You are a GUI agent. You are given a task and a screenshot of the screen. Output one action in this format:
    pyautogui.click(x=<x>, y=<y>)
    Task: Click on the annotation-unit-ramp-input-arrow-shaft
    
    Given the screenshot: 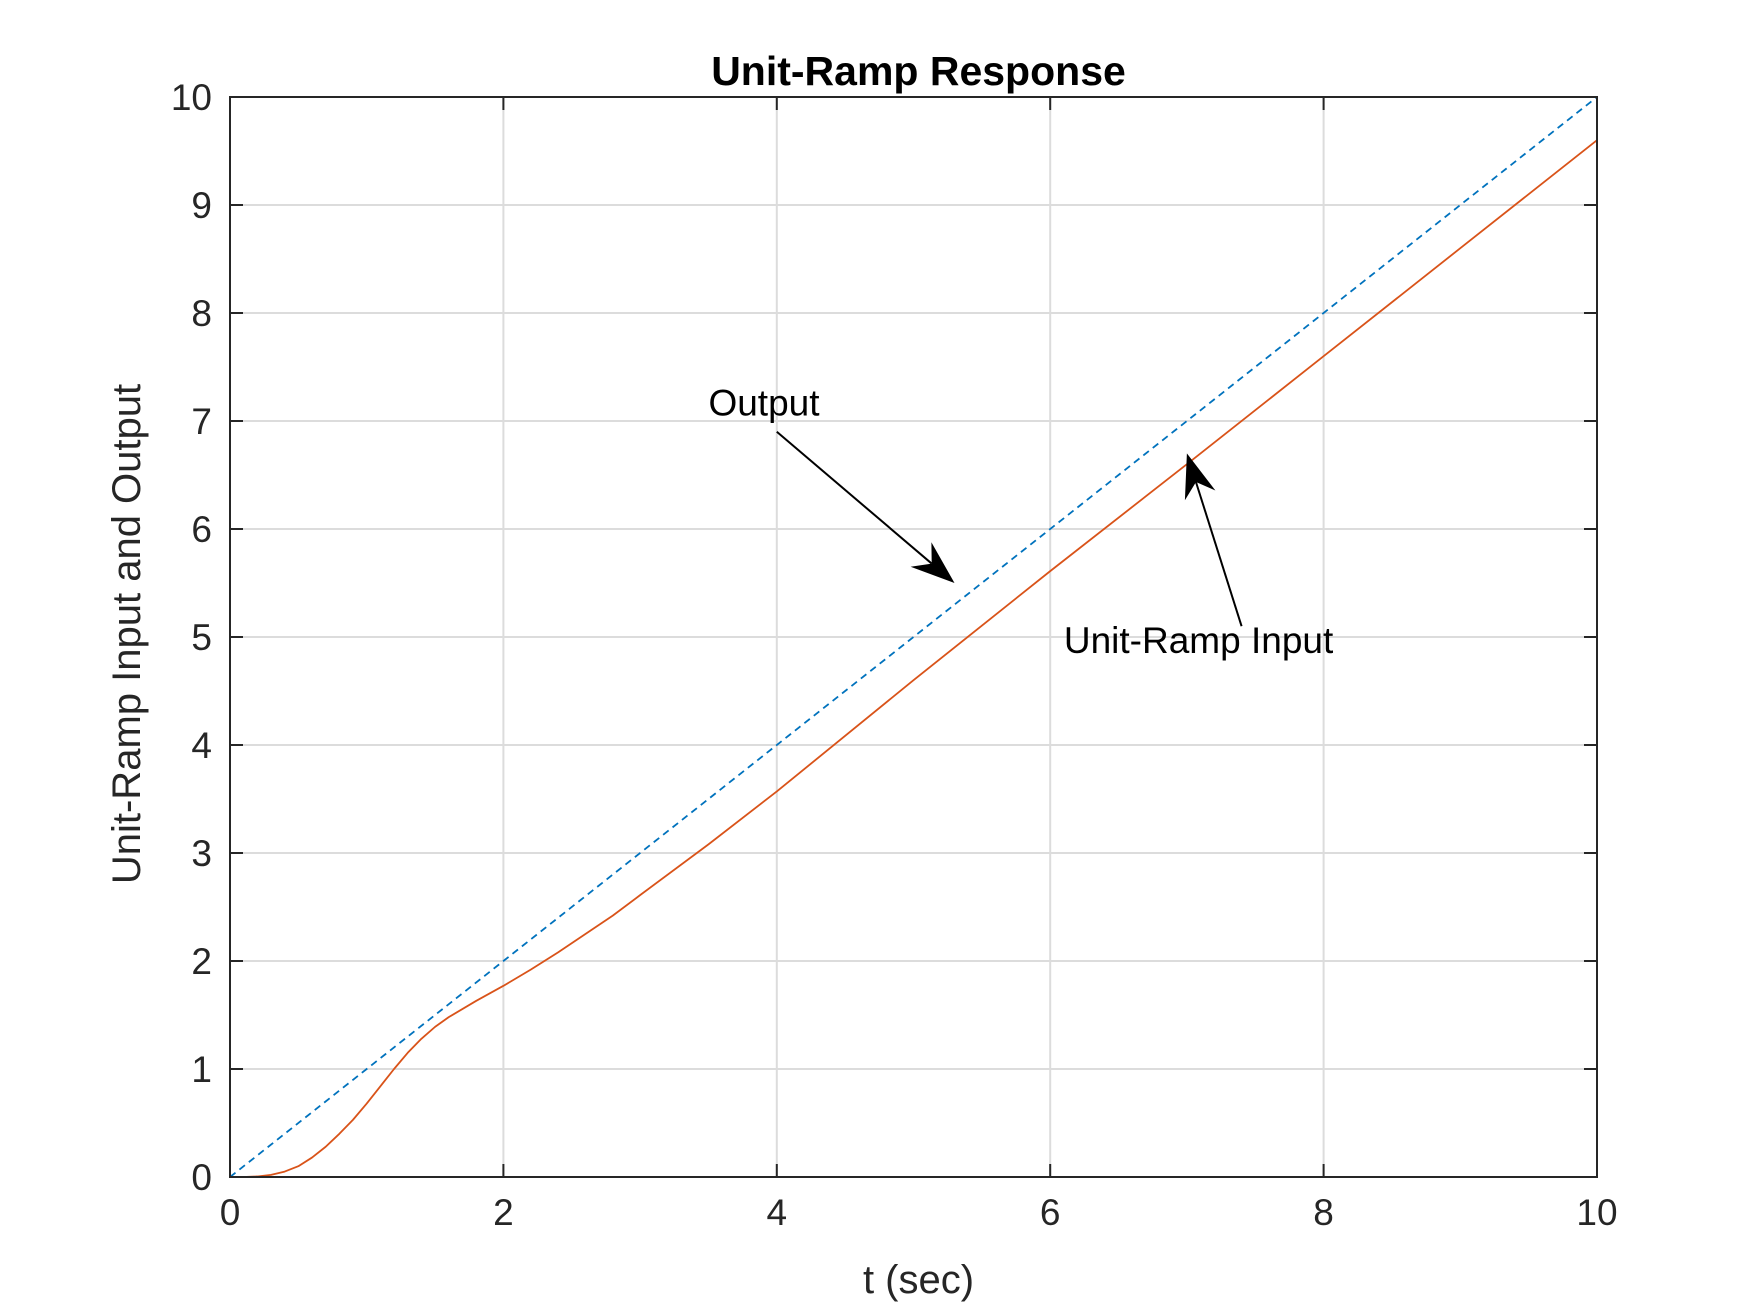 What is the action you would take?
    pyautogui.click(x=1218, y=554)
    